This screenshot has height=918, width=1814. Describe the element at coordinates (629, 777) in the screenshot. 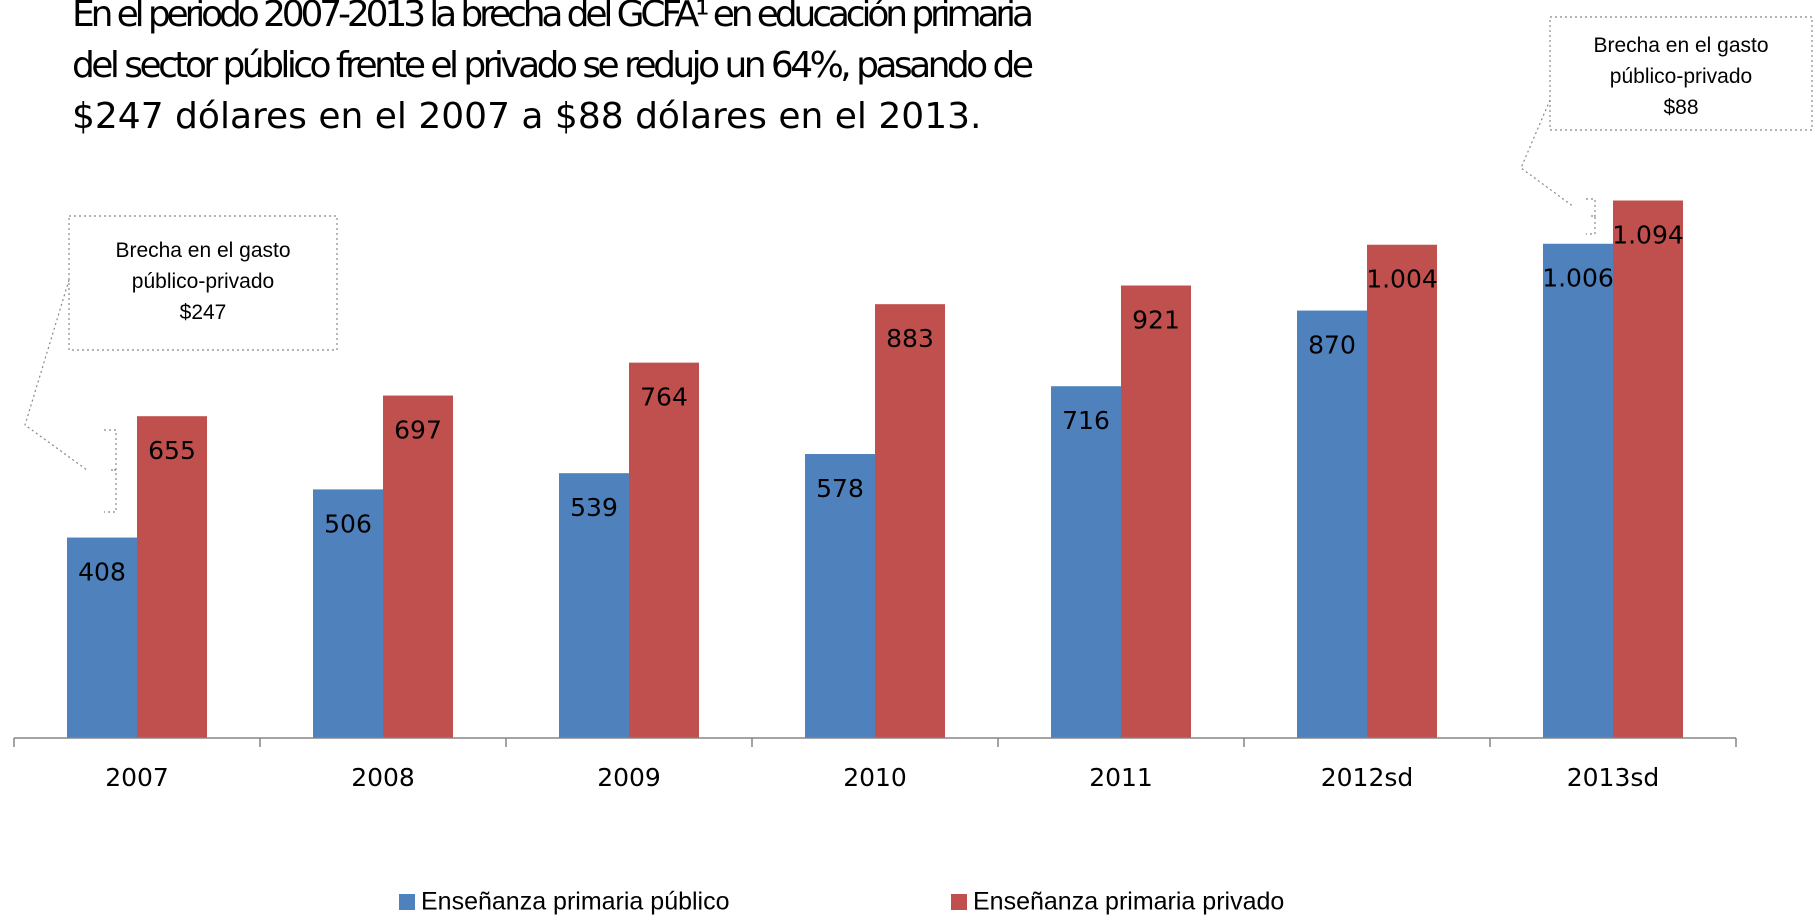

I see `x-tick-label: 2009` at that location.